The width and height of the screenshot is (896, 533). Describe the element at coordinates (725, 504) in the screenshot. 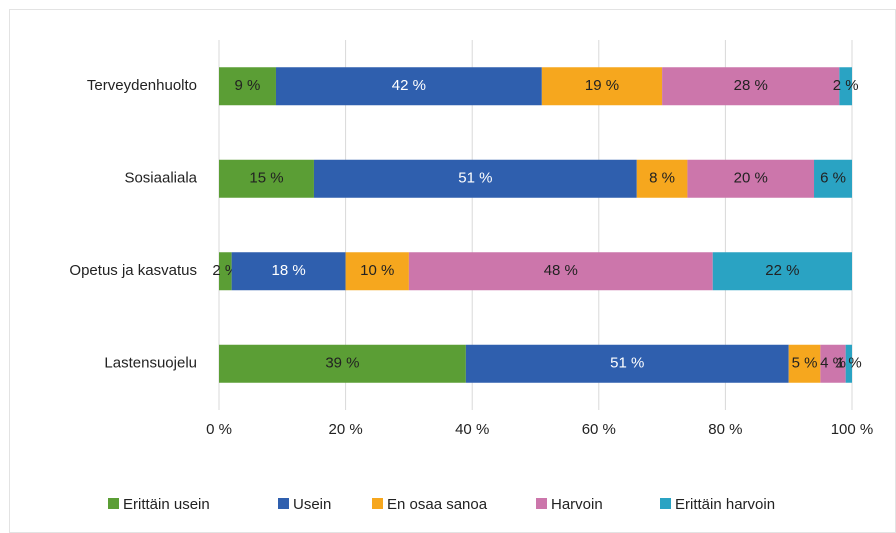

I see `legend-label: Erittäin harvoin` at that location.